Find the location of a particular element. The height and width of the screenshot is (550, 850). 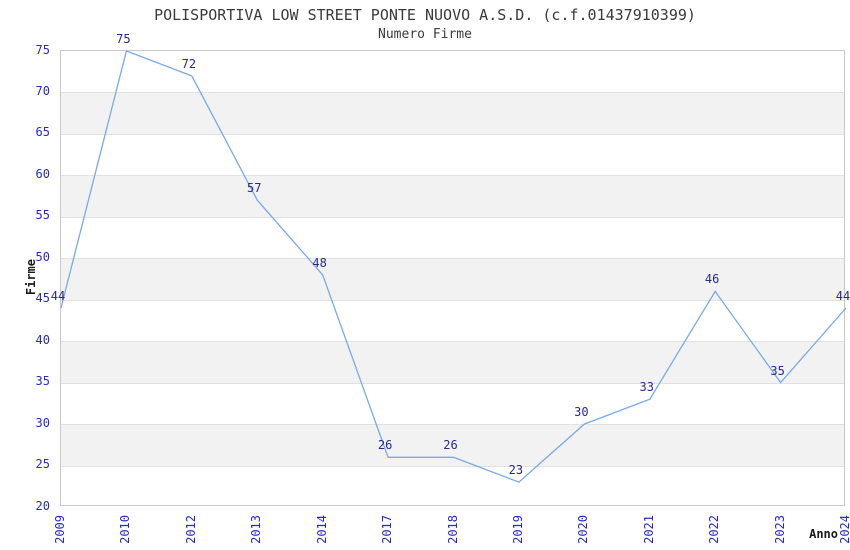

data-point-label: 33 is located at coordinates (646, 387).